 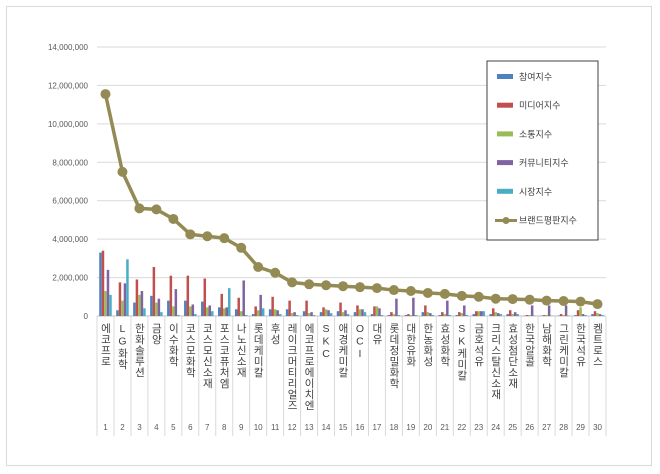 What do you see at coordinates (173, 345) in the screenshot?
I see `category-label: 이수화학` at bounding box center [173, 345].